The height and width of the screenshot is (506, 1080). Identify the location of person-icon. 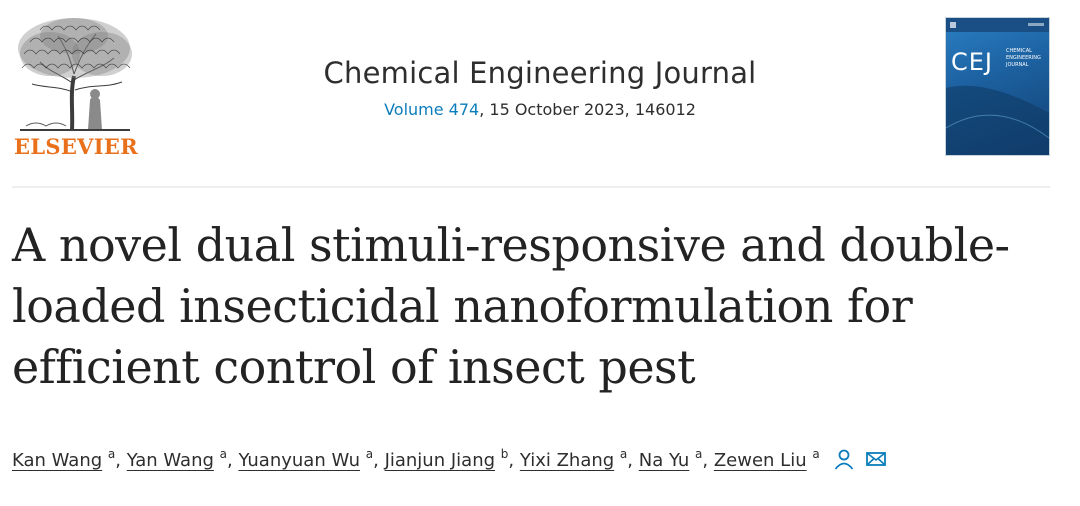
(844, 459).